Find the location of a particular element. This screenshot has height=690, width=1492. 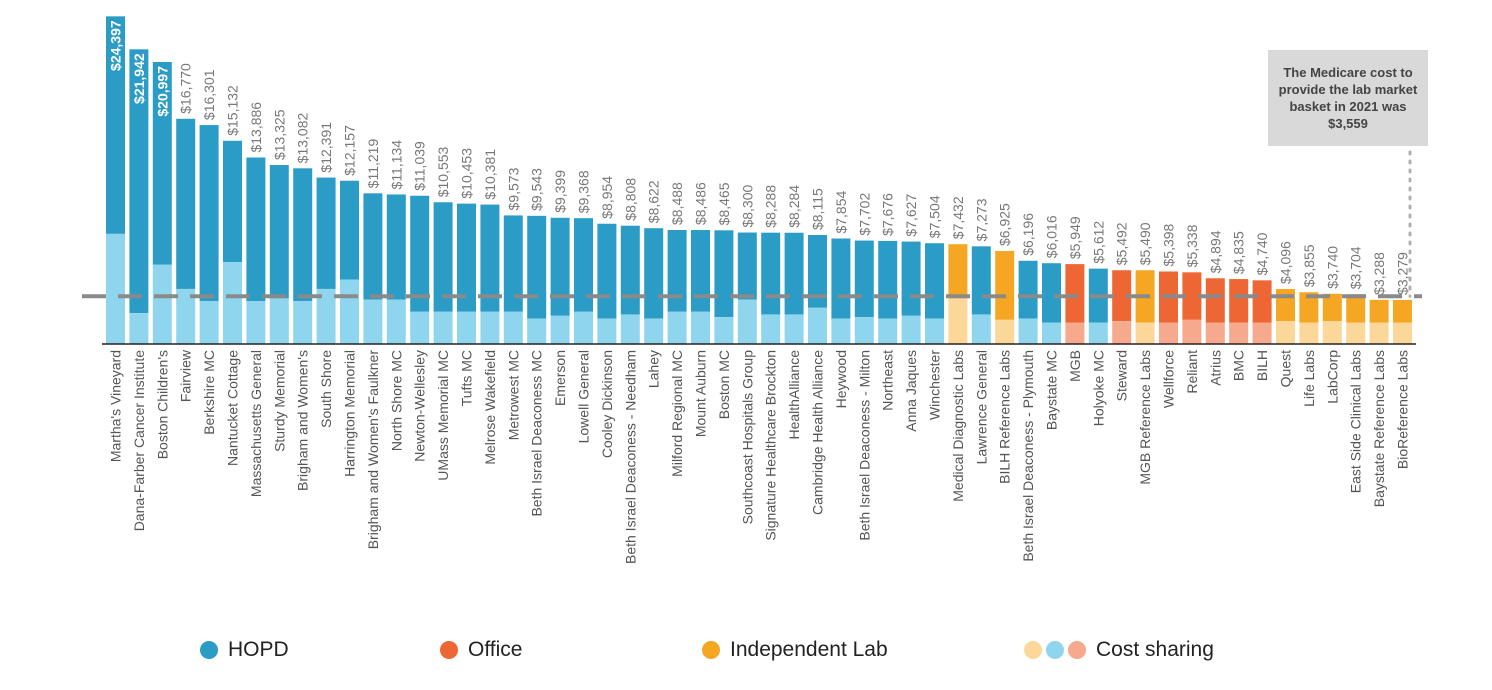

category-label: Brigham and Women's Faulkner is located at coordinates (373, 450).